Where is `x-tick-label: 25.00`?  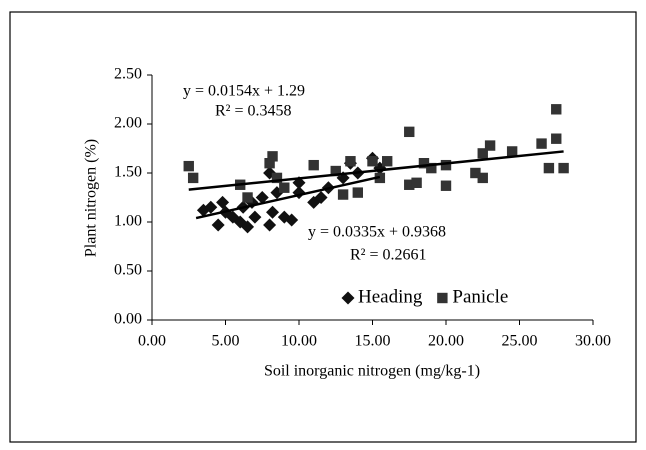
x-tick-label: 25.00 is located at coordinates (520, 341).